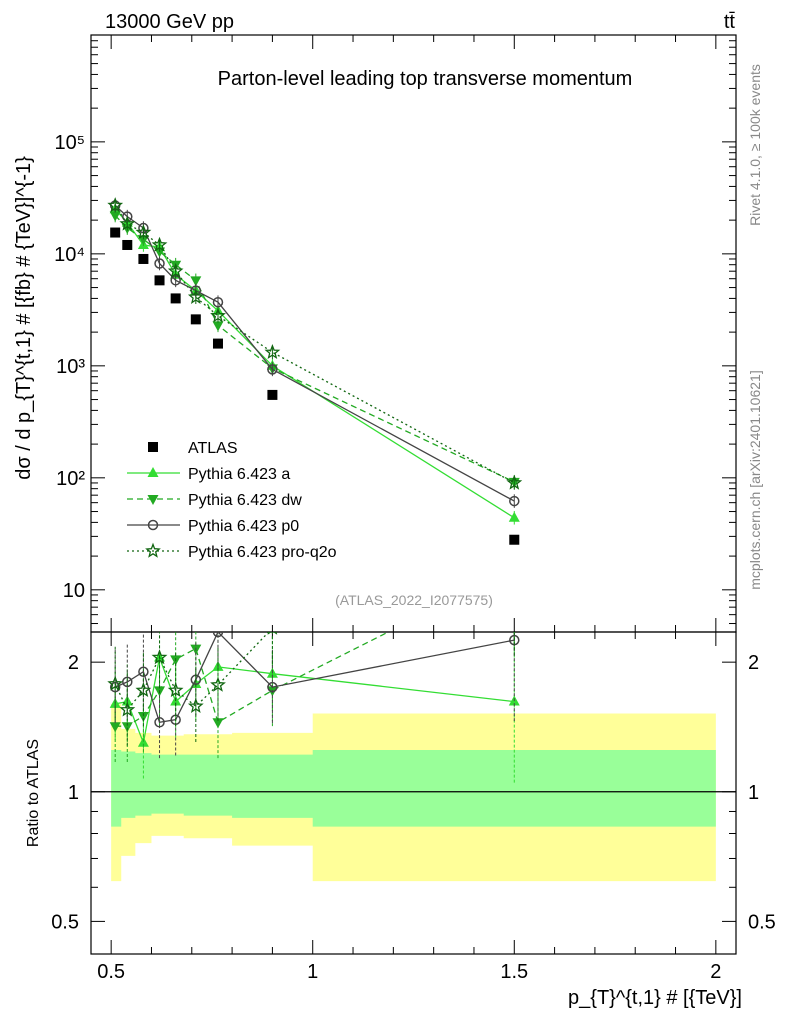 The width and height of the screenshot is (786, 1029). Describe the element at coordinates (33, 793) in the screenshot. I see `ratio-y-label: Ratio to ATLAS` at that location.